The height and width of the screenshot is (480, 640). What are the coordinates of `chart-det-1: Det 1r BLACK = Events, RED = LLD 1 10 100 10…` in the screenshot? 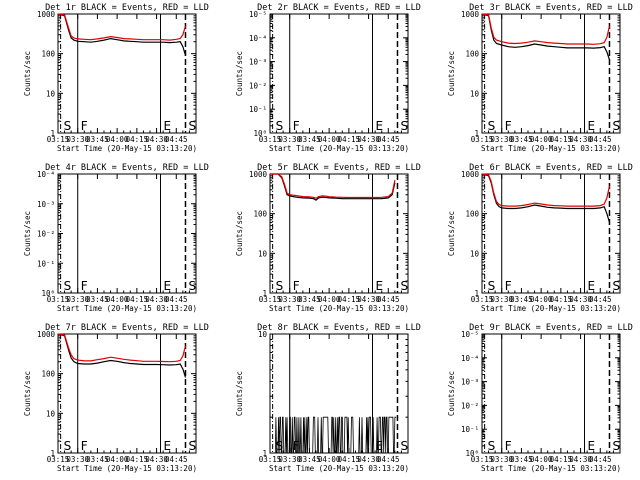 It's located at (116, 78).